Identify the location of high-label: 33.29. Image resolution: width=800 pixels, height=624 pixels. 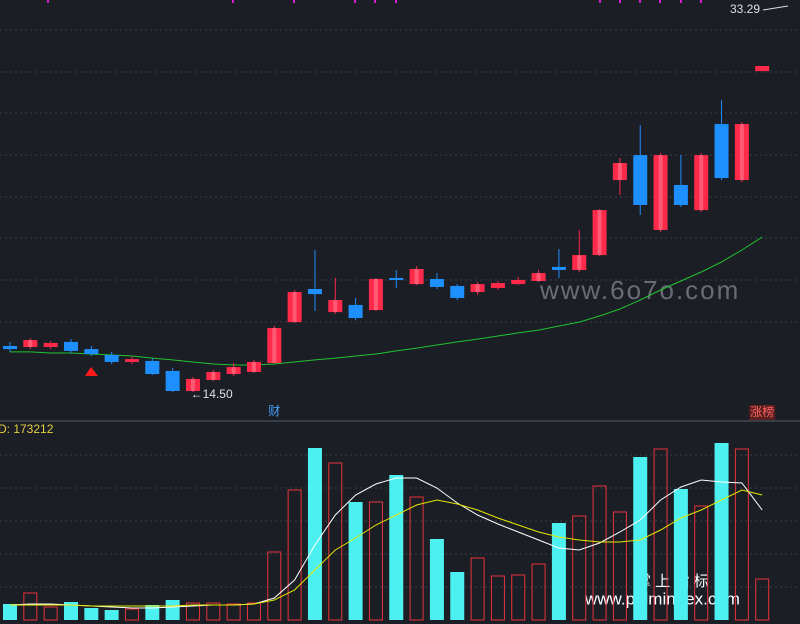
(745, 9).